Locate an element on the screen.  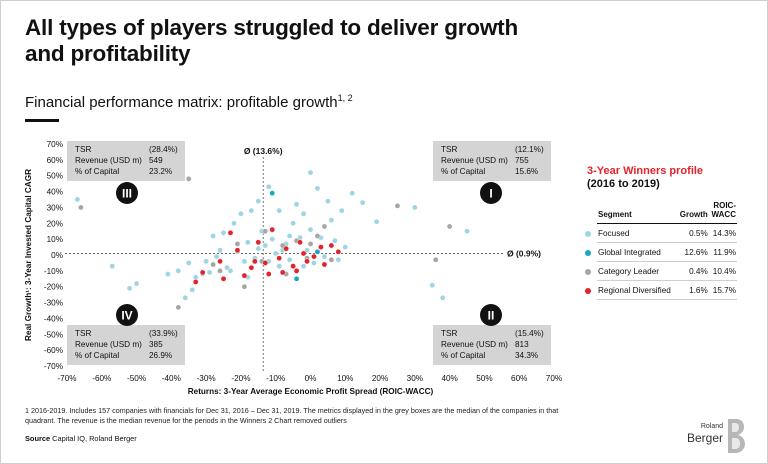
quadrant-numeral: II is located at coordinates (491, 316).